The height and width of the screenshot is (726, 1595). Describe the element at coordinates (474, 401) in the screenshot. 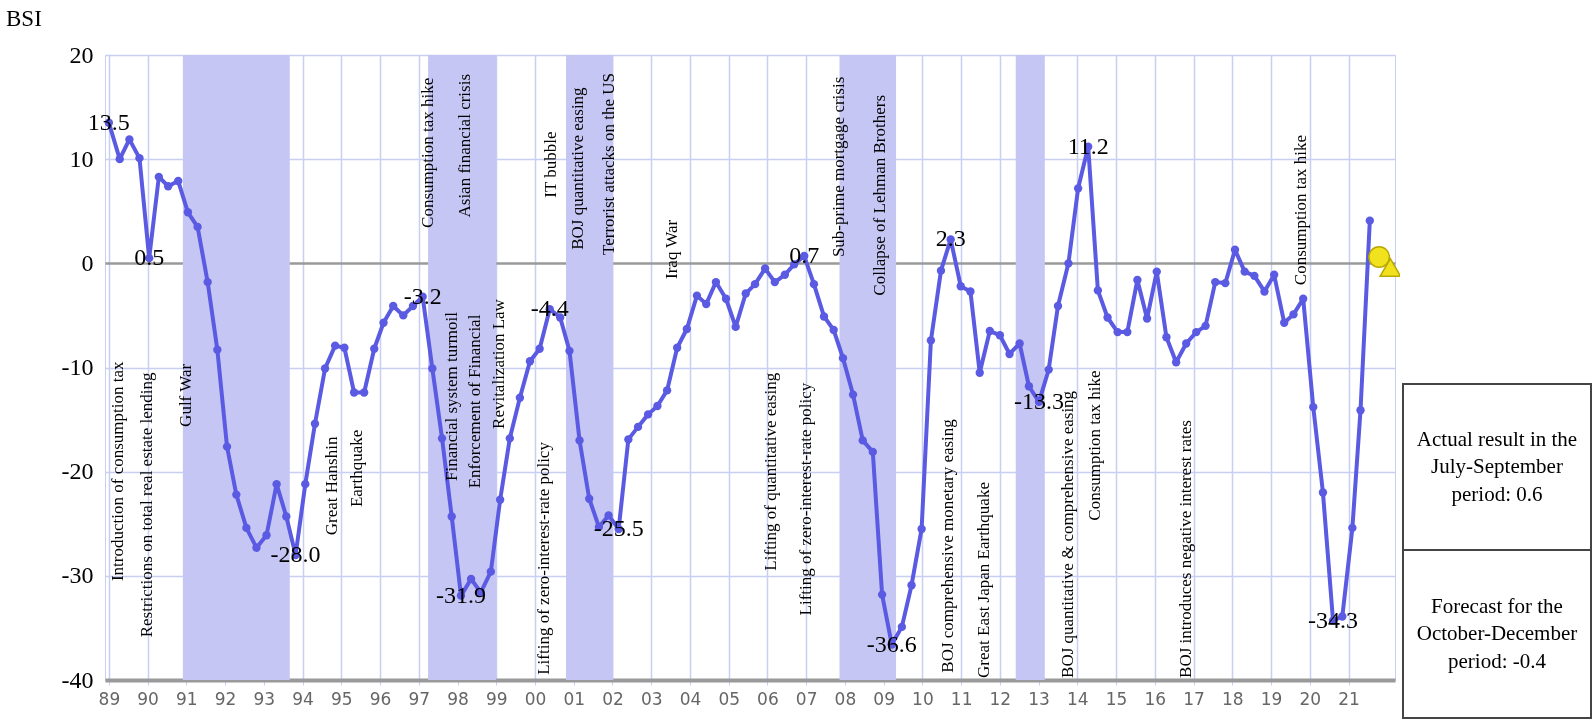

I see `annotation: Enforcement of Financial` at that location.